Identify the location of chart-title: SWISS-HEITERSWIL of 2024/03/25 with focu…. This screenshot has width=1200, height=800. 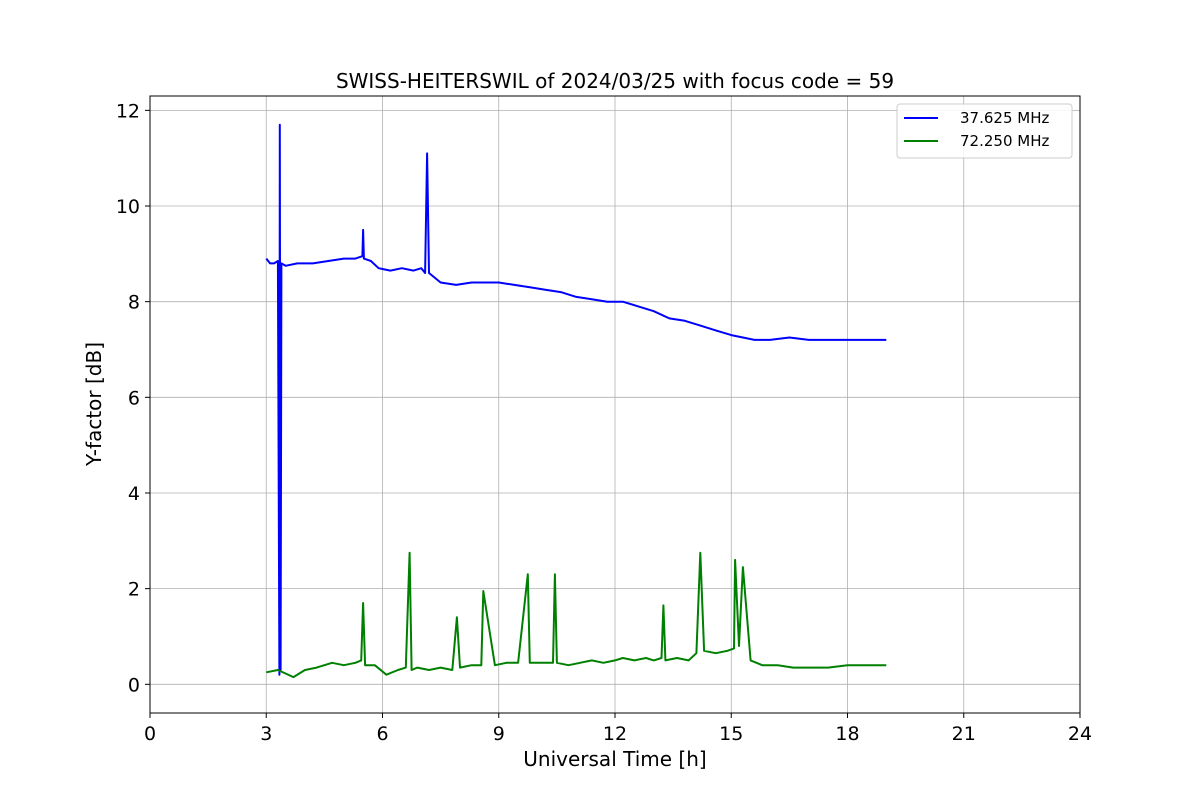
(615, 81).